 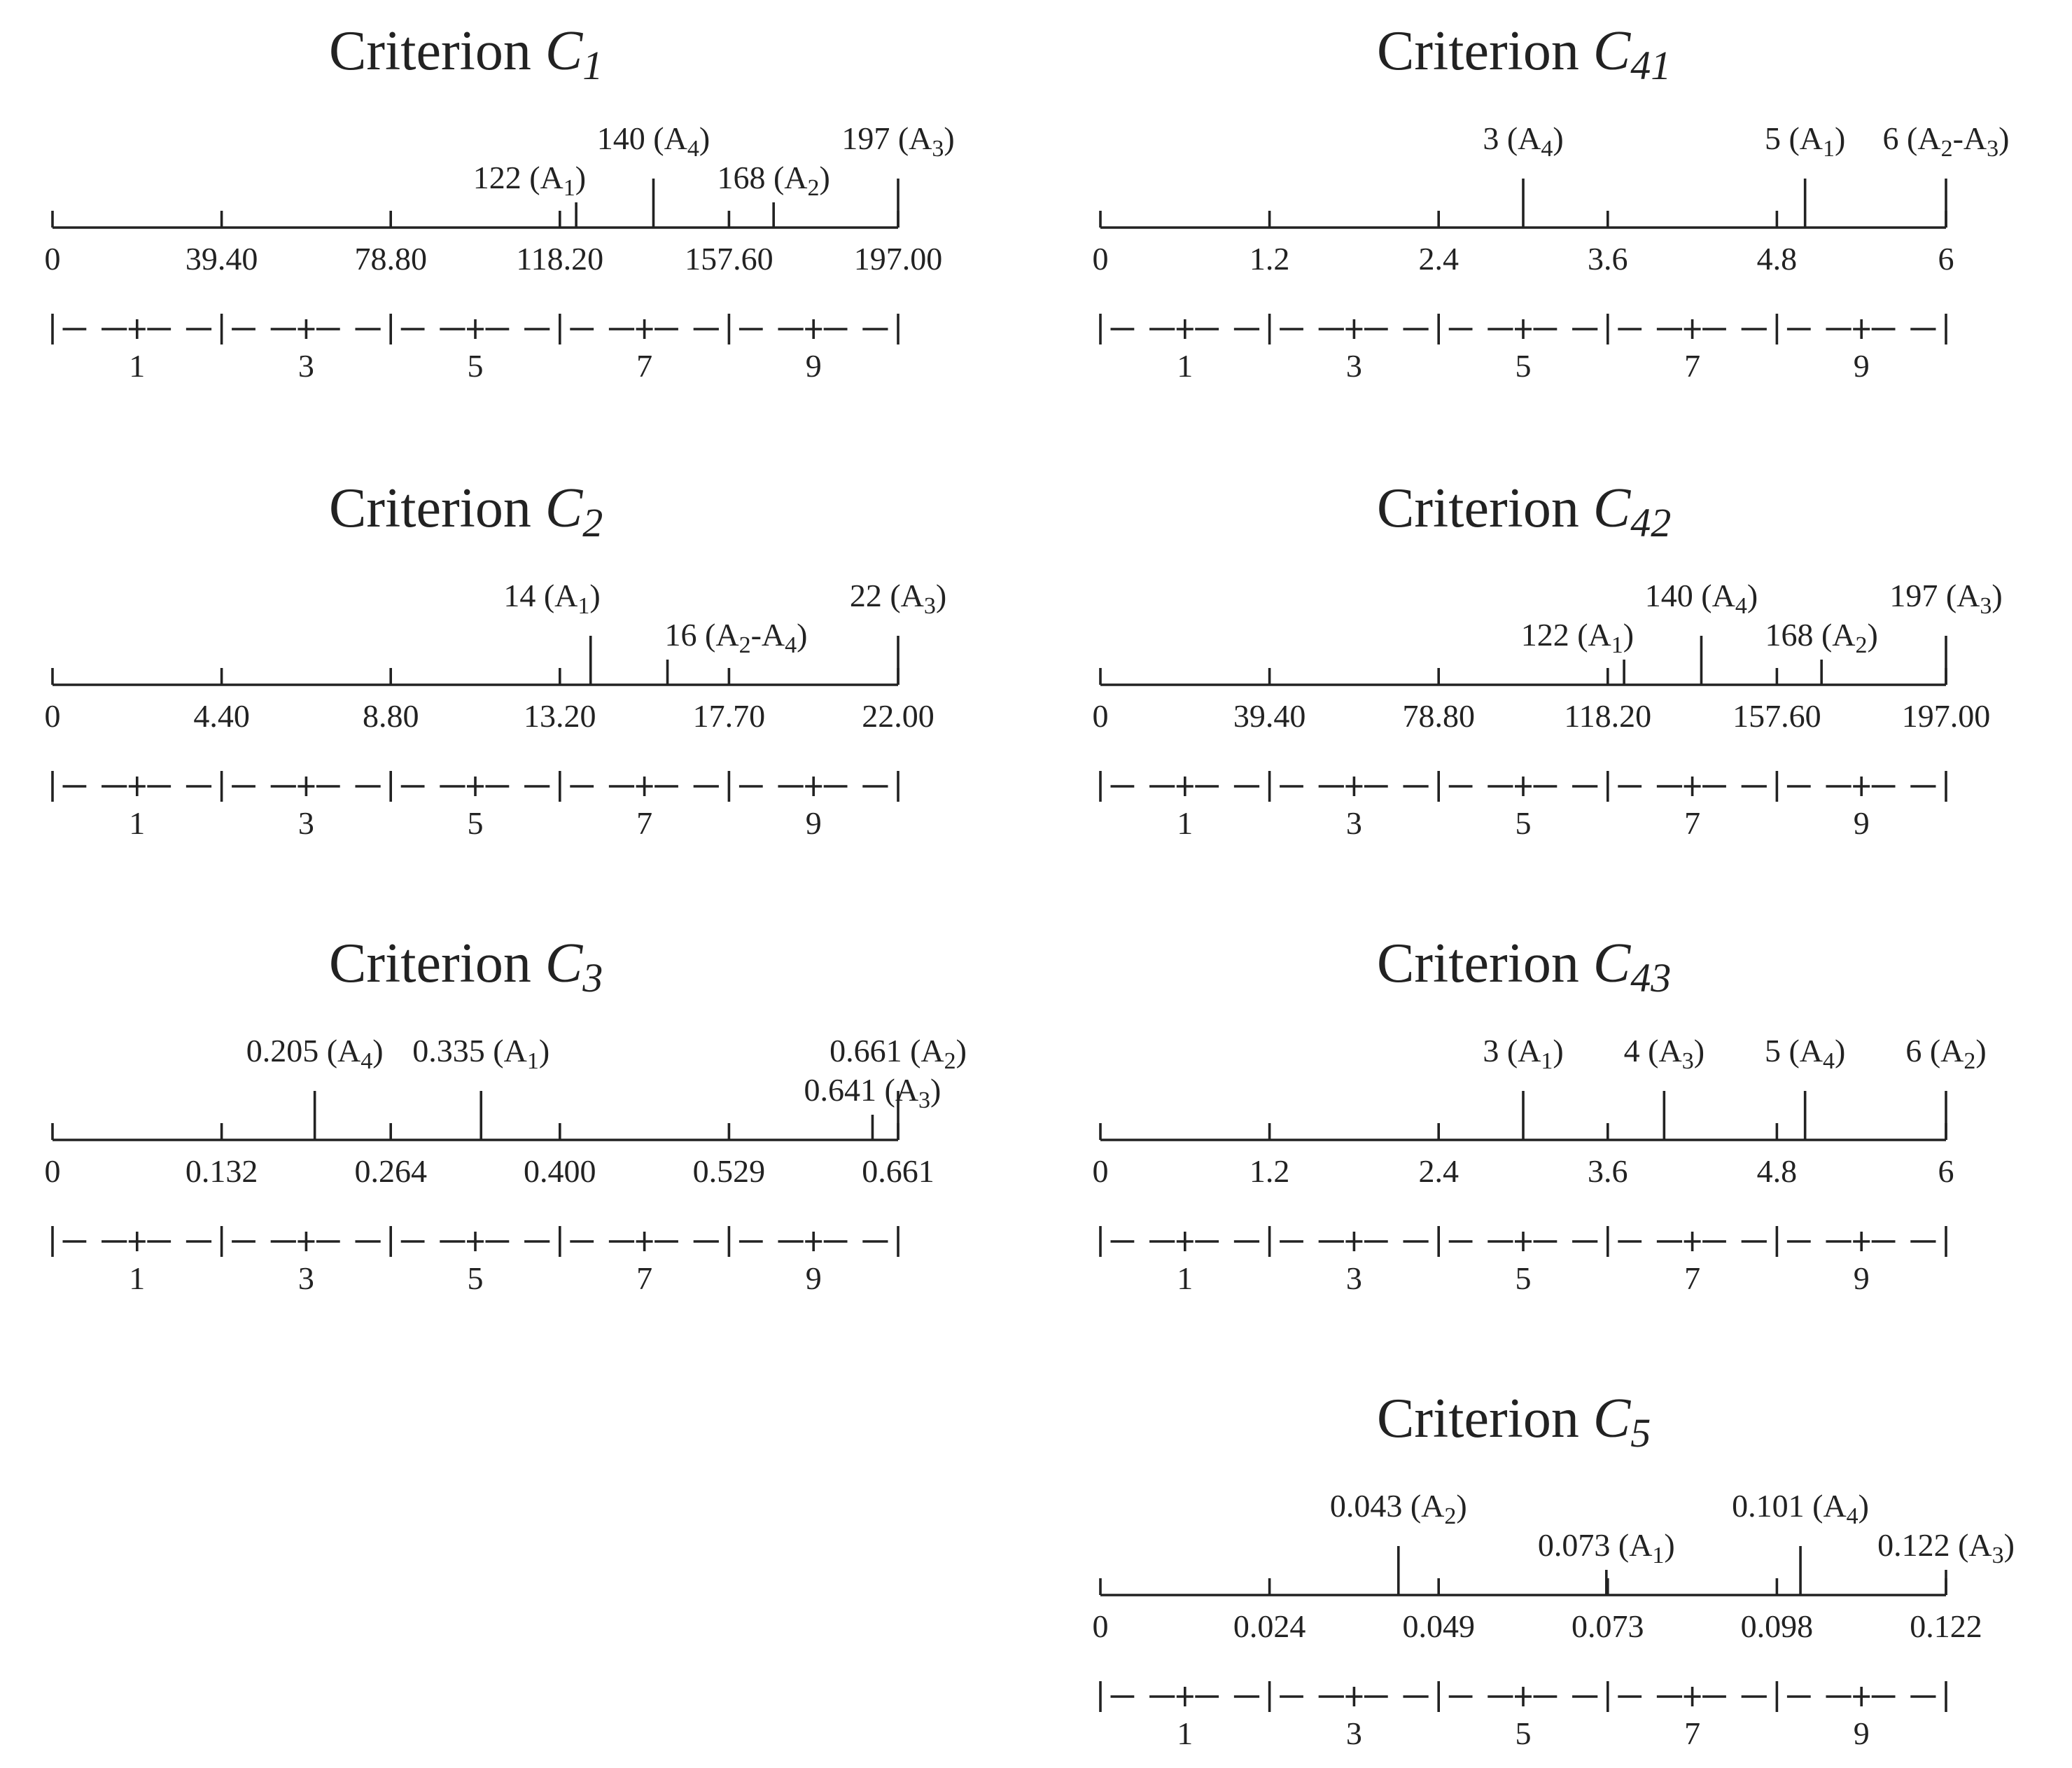 What do you see at coordinates (1577, 637) in the screenshot?
I see `alternative-label: 122 (A1)` at bounding box center [1577, 637].